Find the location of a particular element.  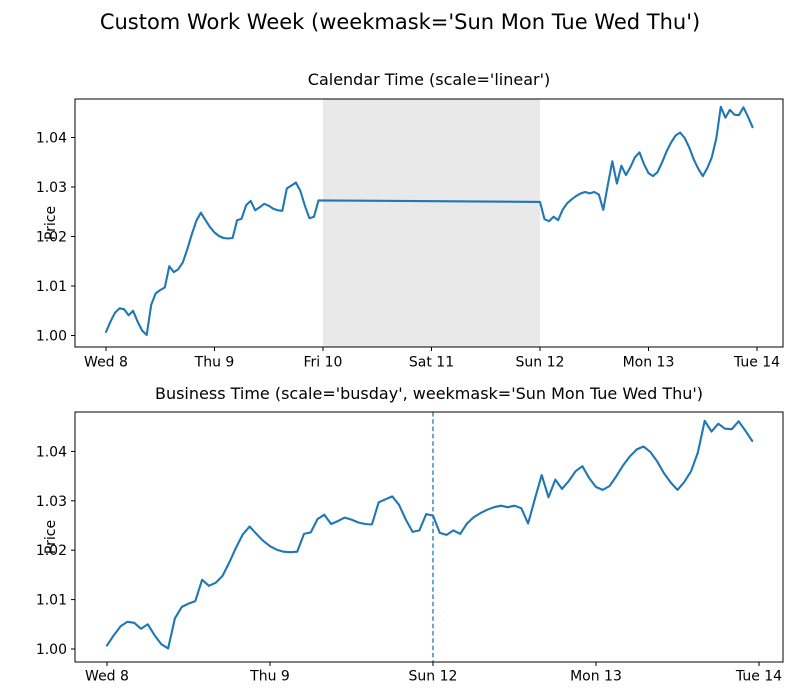

x-tick-label: Sat 11 is located at coordinates (431, 363).